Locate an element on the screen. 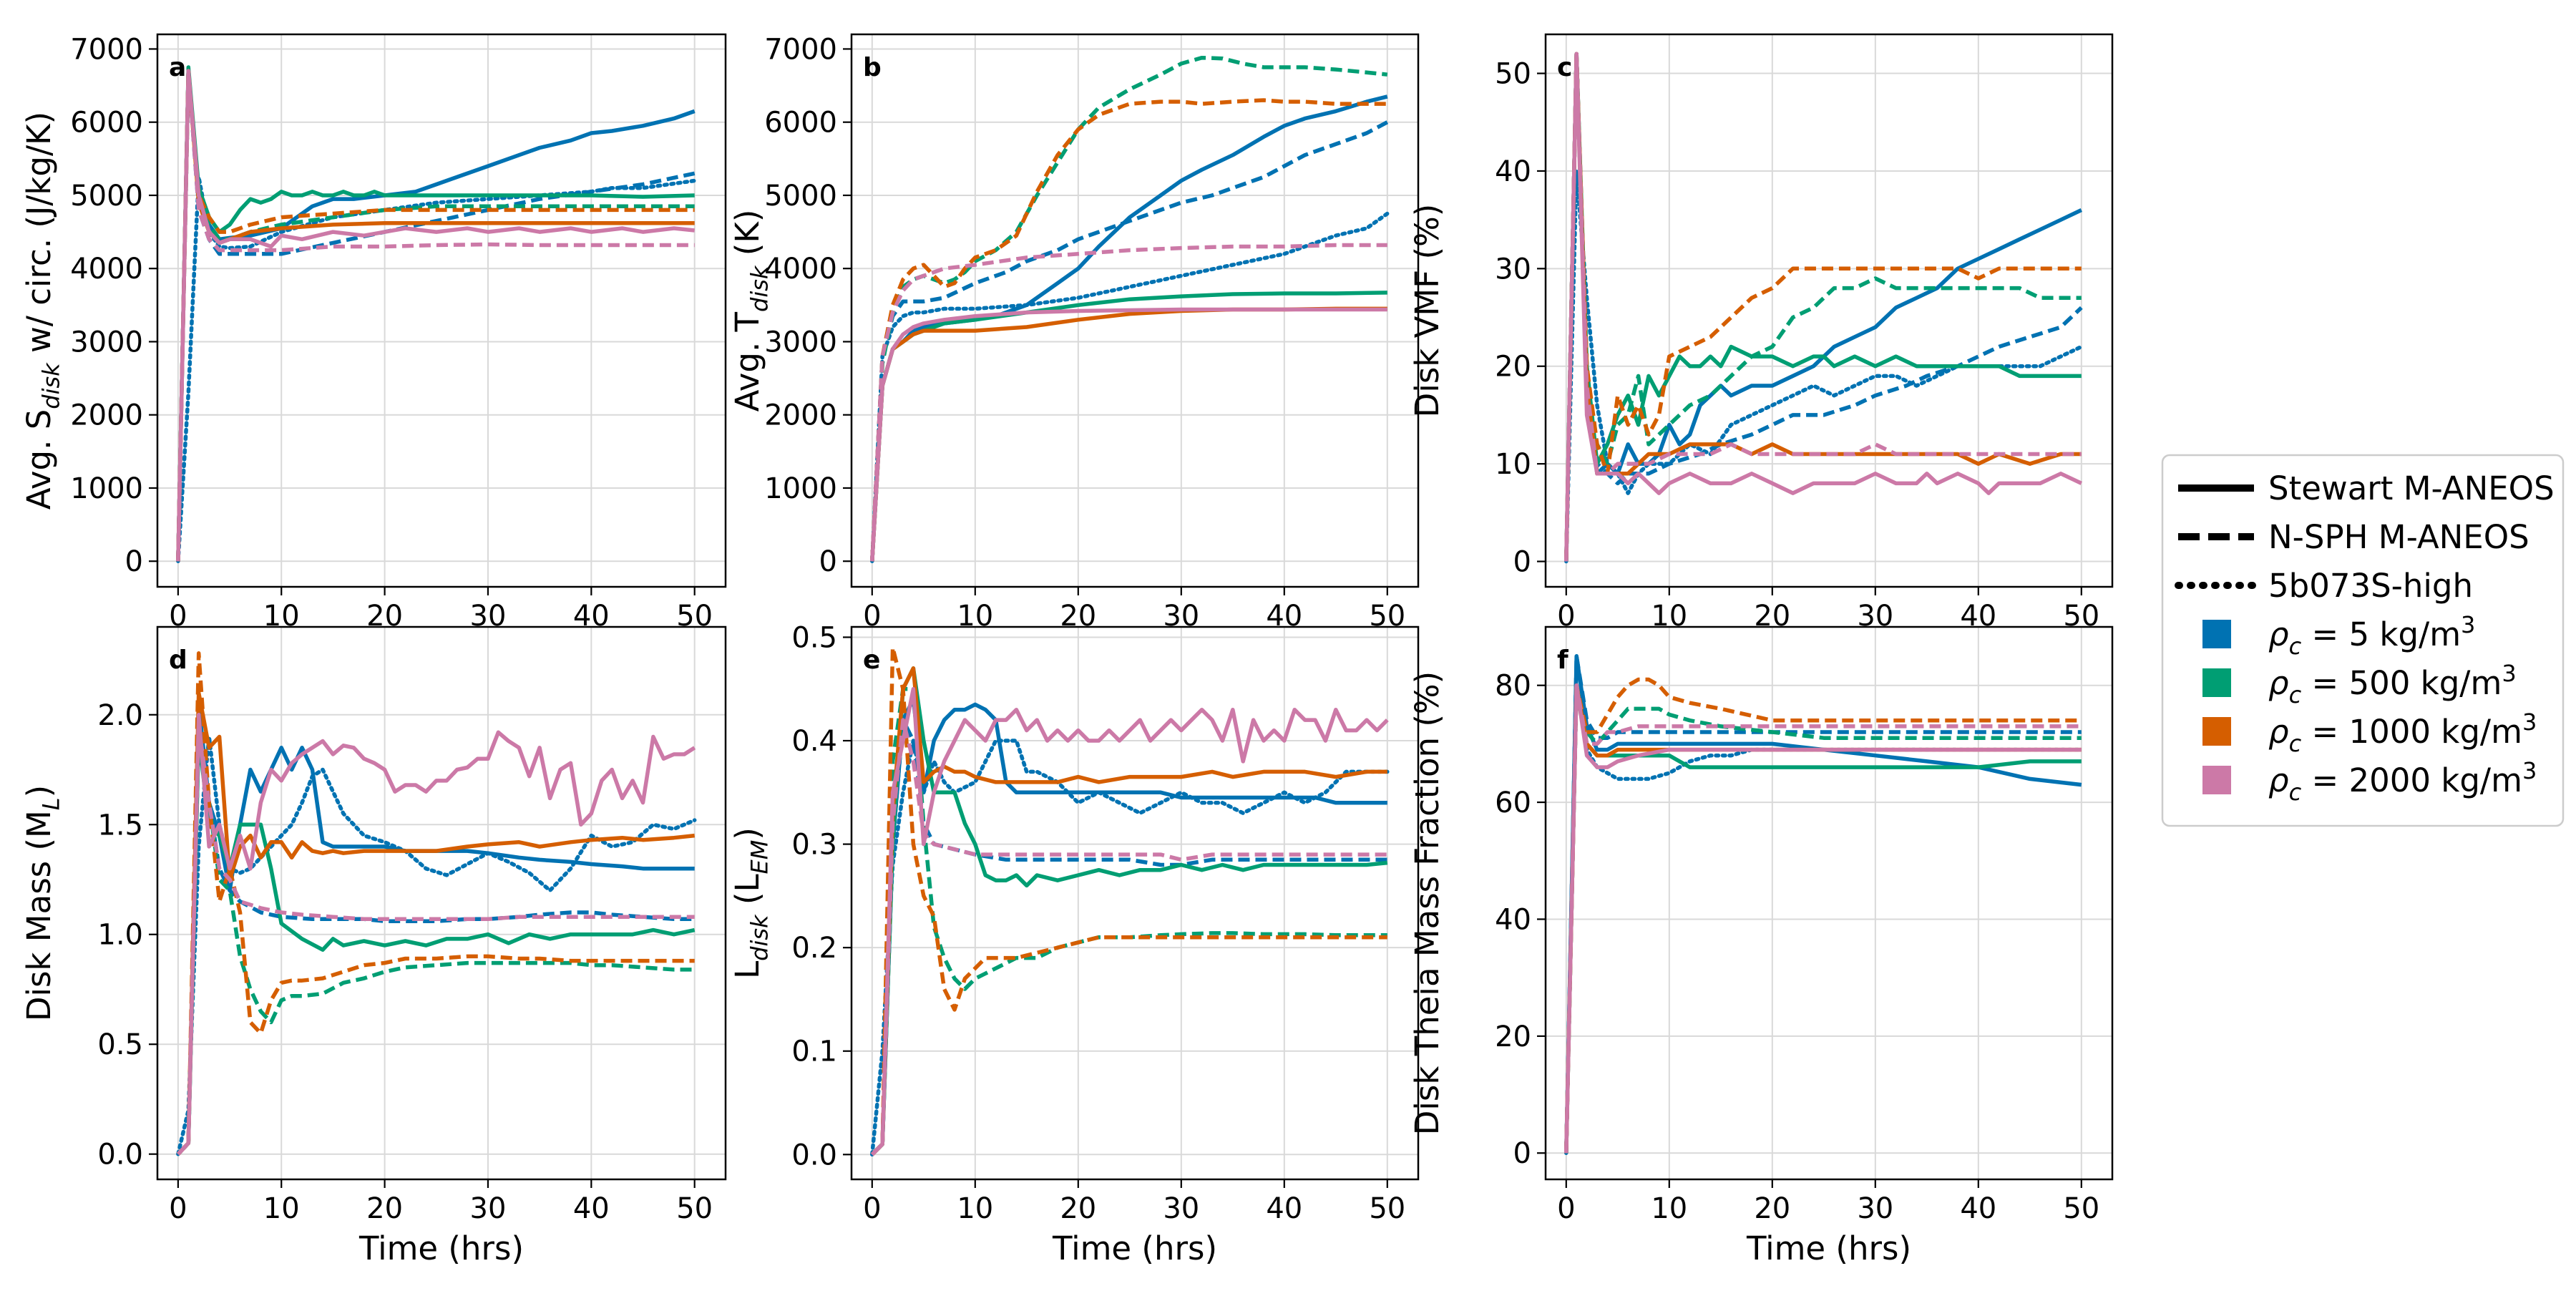  x-tick-label: 10 is located at coordinates (975, 1208).